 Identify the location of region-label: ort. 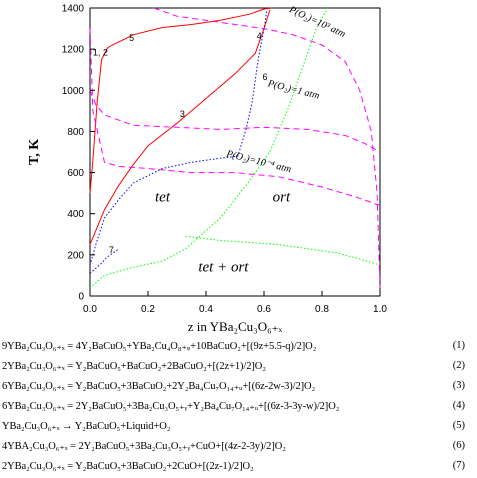
(282, 197).